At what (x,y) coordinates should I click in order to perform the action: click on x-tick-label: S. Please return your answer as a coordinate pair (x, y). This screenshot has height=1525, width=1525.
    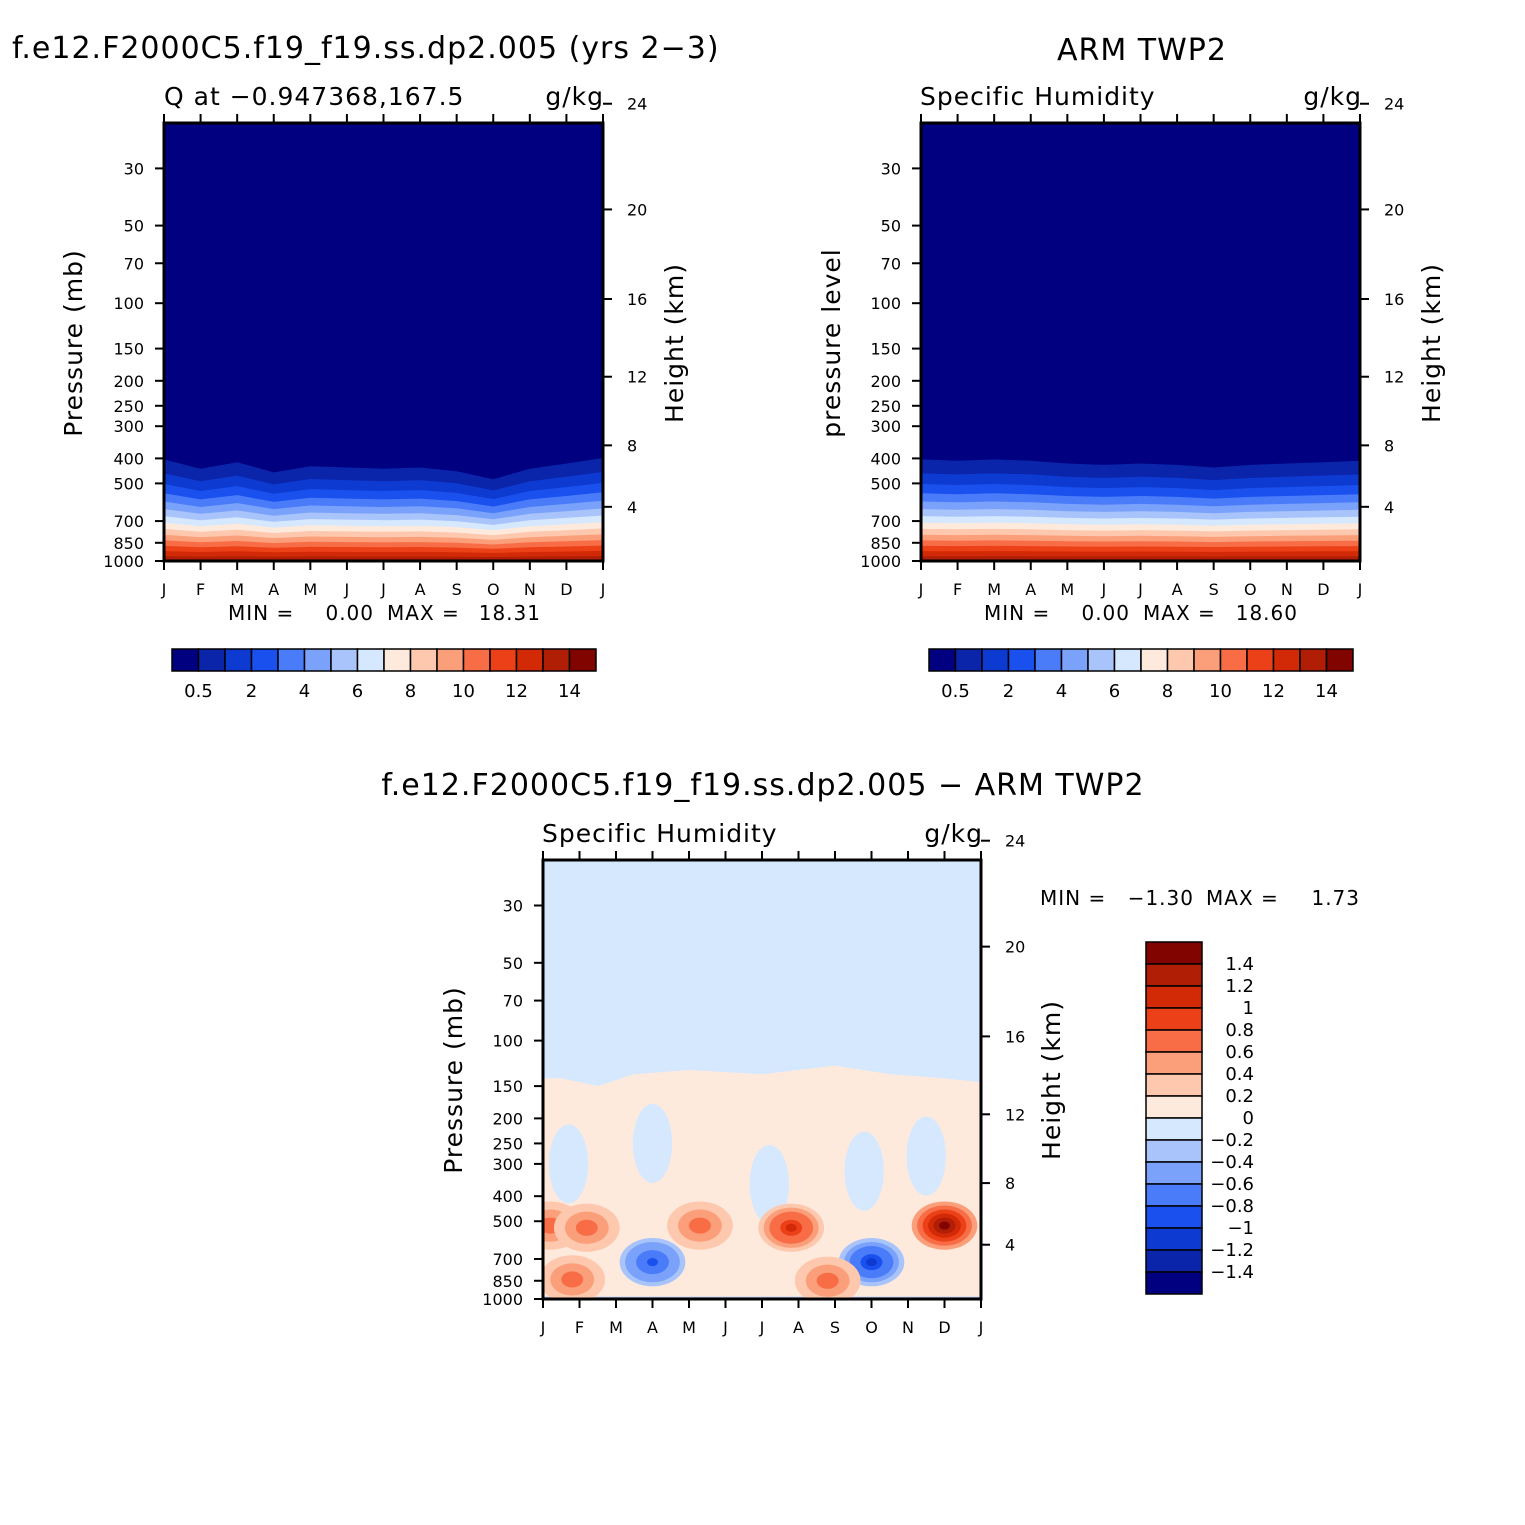
    Looking at the image, I should click on (1214, 589).